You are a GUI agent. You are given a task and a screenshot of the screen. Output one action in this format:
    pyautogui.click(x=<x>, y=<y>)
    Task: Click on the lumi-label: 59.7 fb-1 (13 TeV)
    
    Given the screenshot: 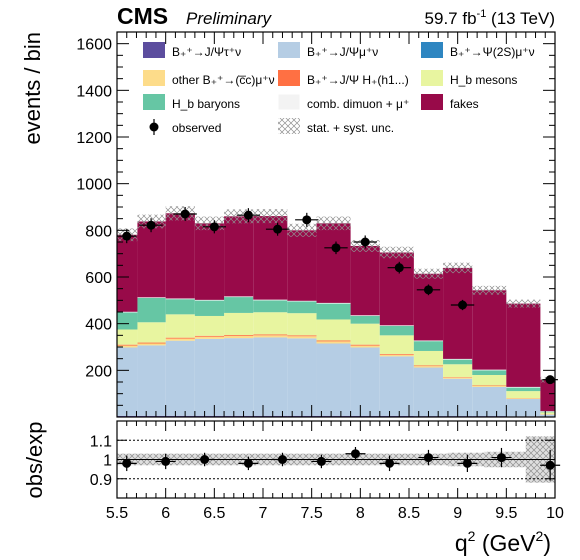 What is the action you would take?
    pyautogui.click(x=490, y=18)
    